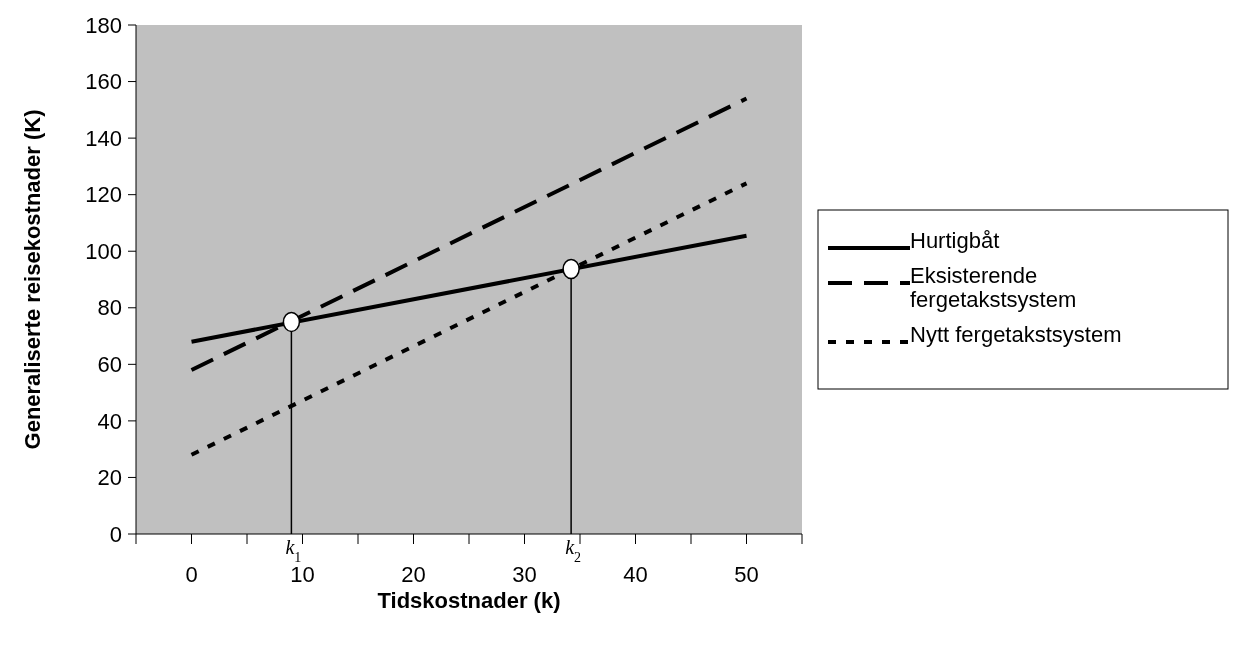  What do you see at coordinates (103, 25) in the screenshot?
I see `y-tick-label: 180` at bounding box center [103, 25].